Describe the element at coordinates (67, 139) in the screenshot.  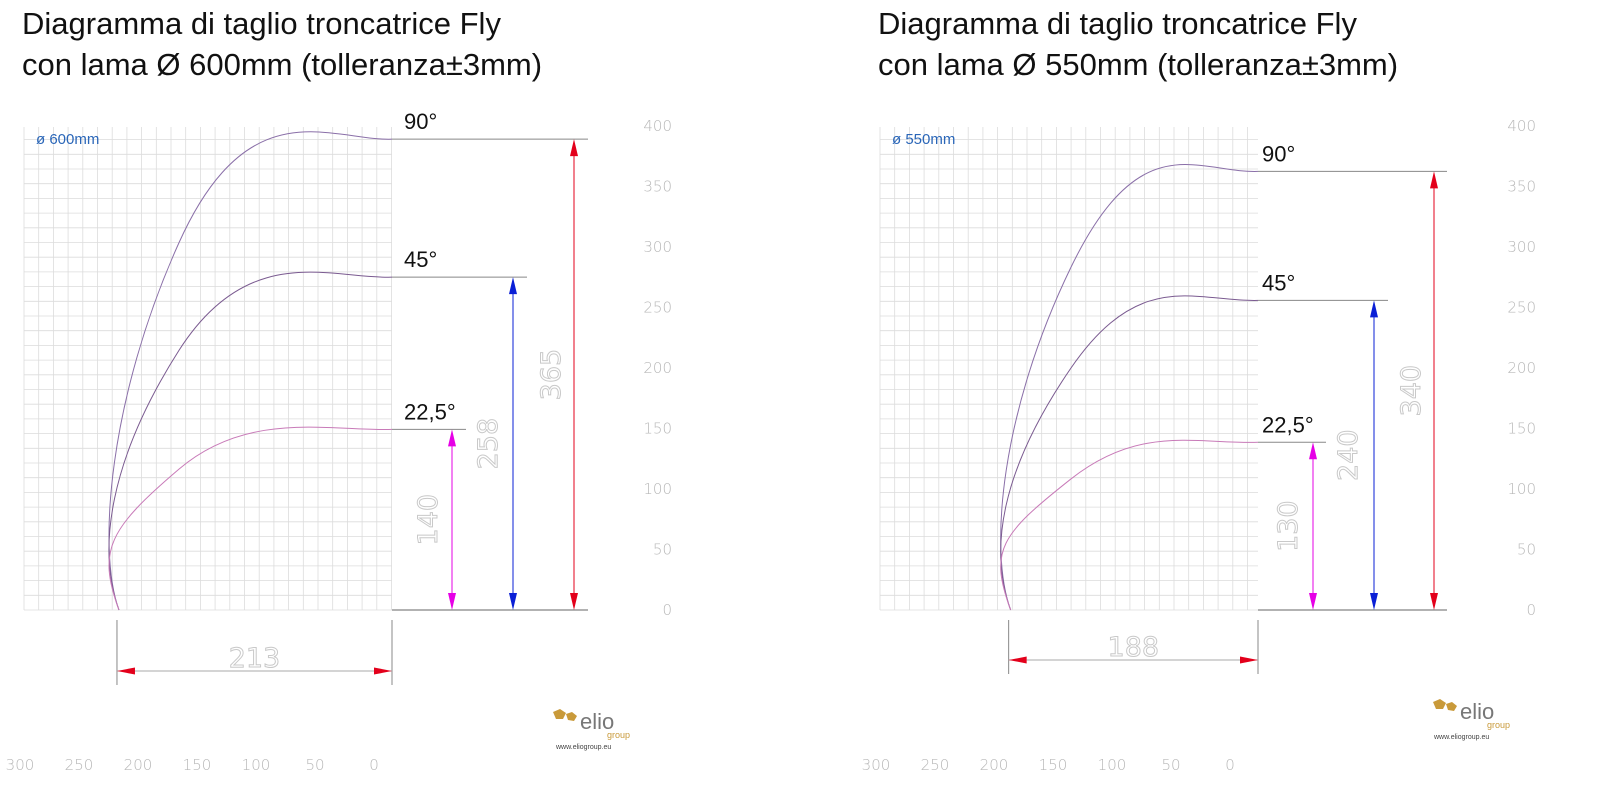
I see `diameter-label: ø 600mm` at that location.